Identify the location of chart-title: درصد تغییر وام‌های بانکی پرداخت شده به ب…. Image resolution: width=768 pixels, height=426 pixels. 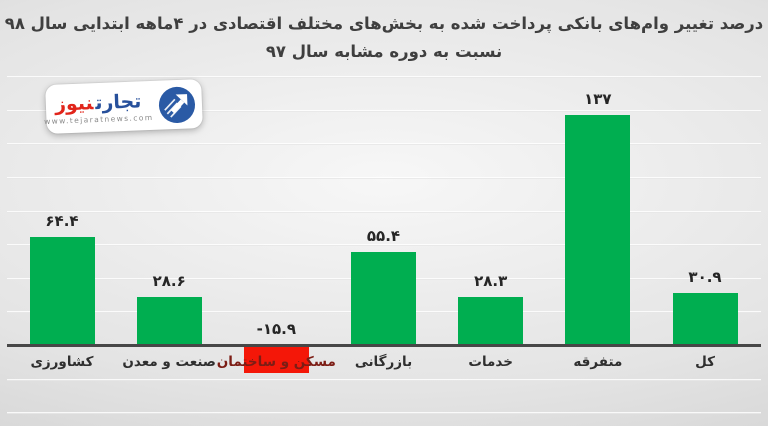
(384, 38).